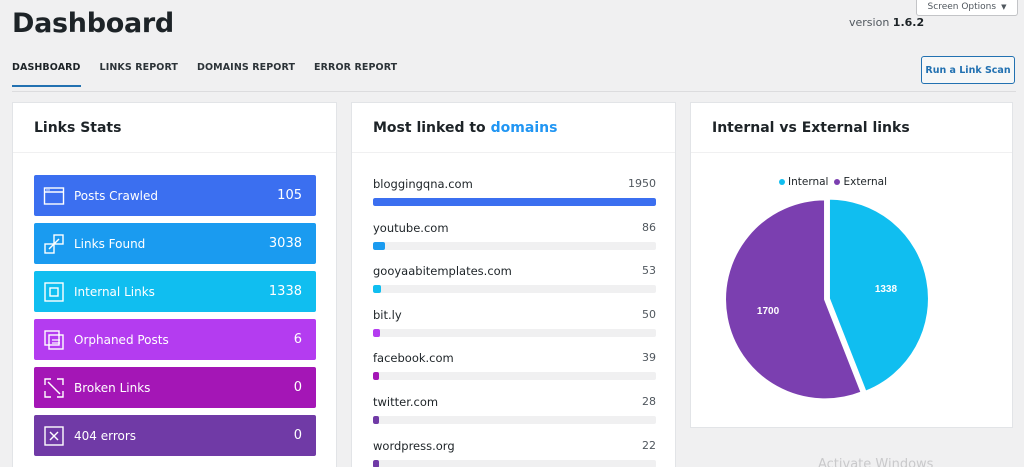 The width and height of the screenshot is (1024, 467). What do you see at coordinates (514, 358) in the screenshot?
I see `domain-row-header: facebook.com 39` at bounding box center [514, 358].